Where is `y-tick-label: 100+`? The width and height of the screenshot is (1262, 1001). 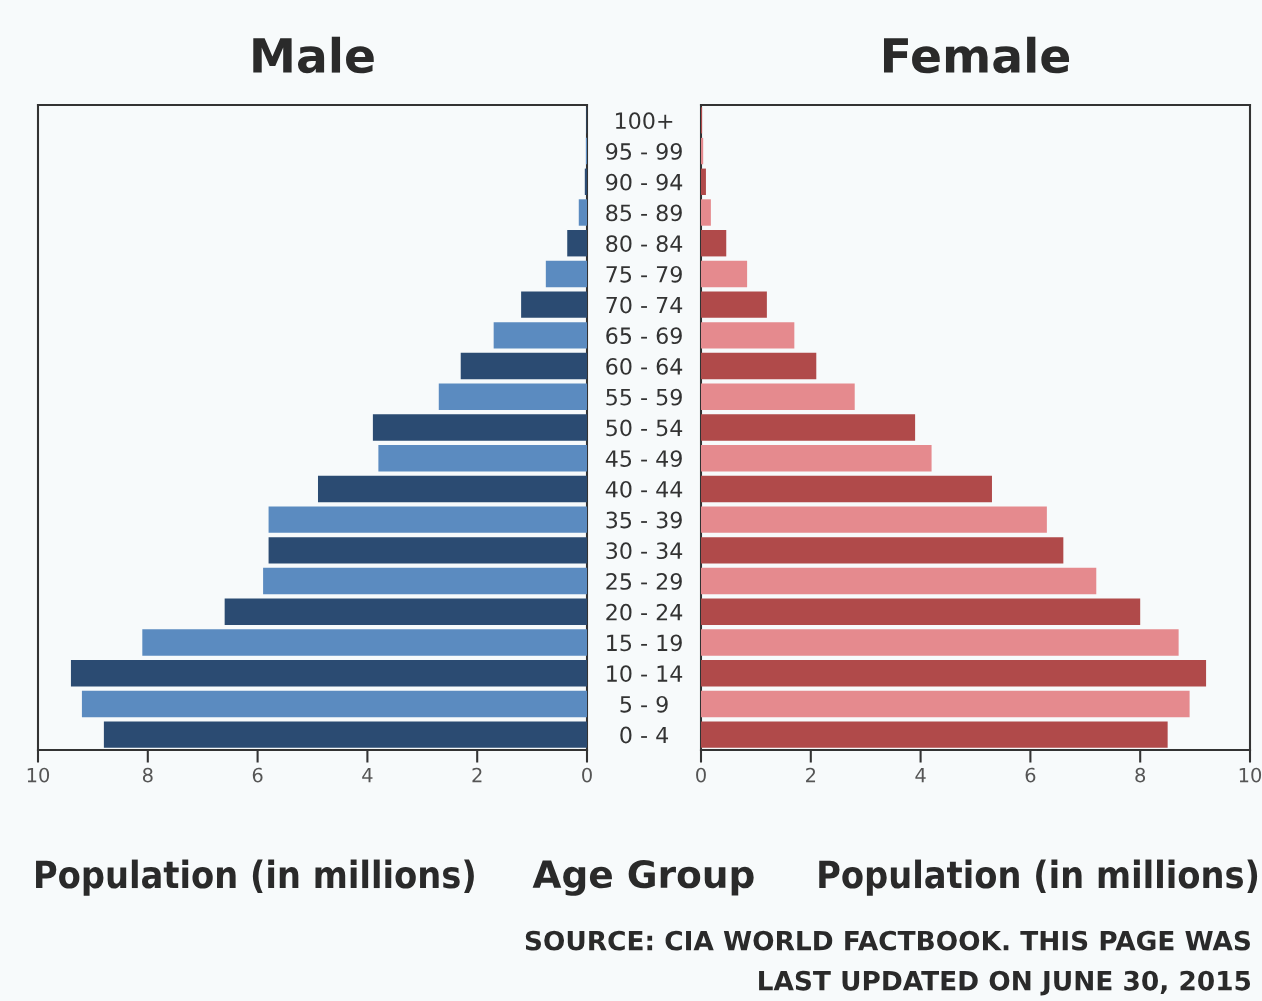 y-tick-label: 100+ is located at coordinates (644, 121).